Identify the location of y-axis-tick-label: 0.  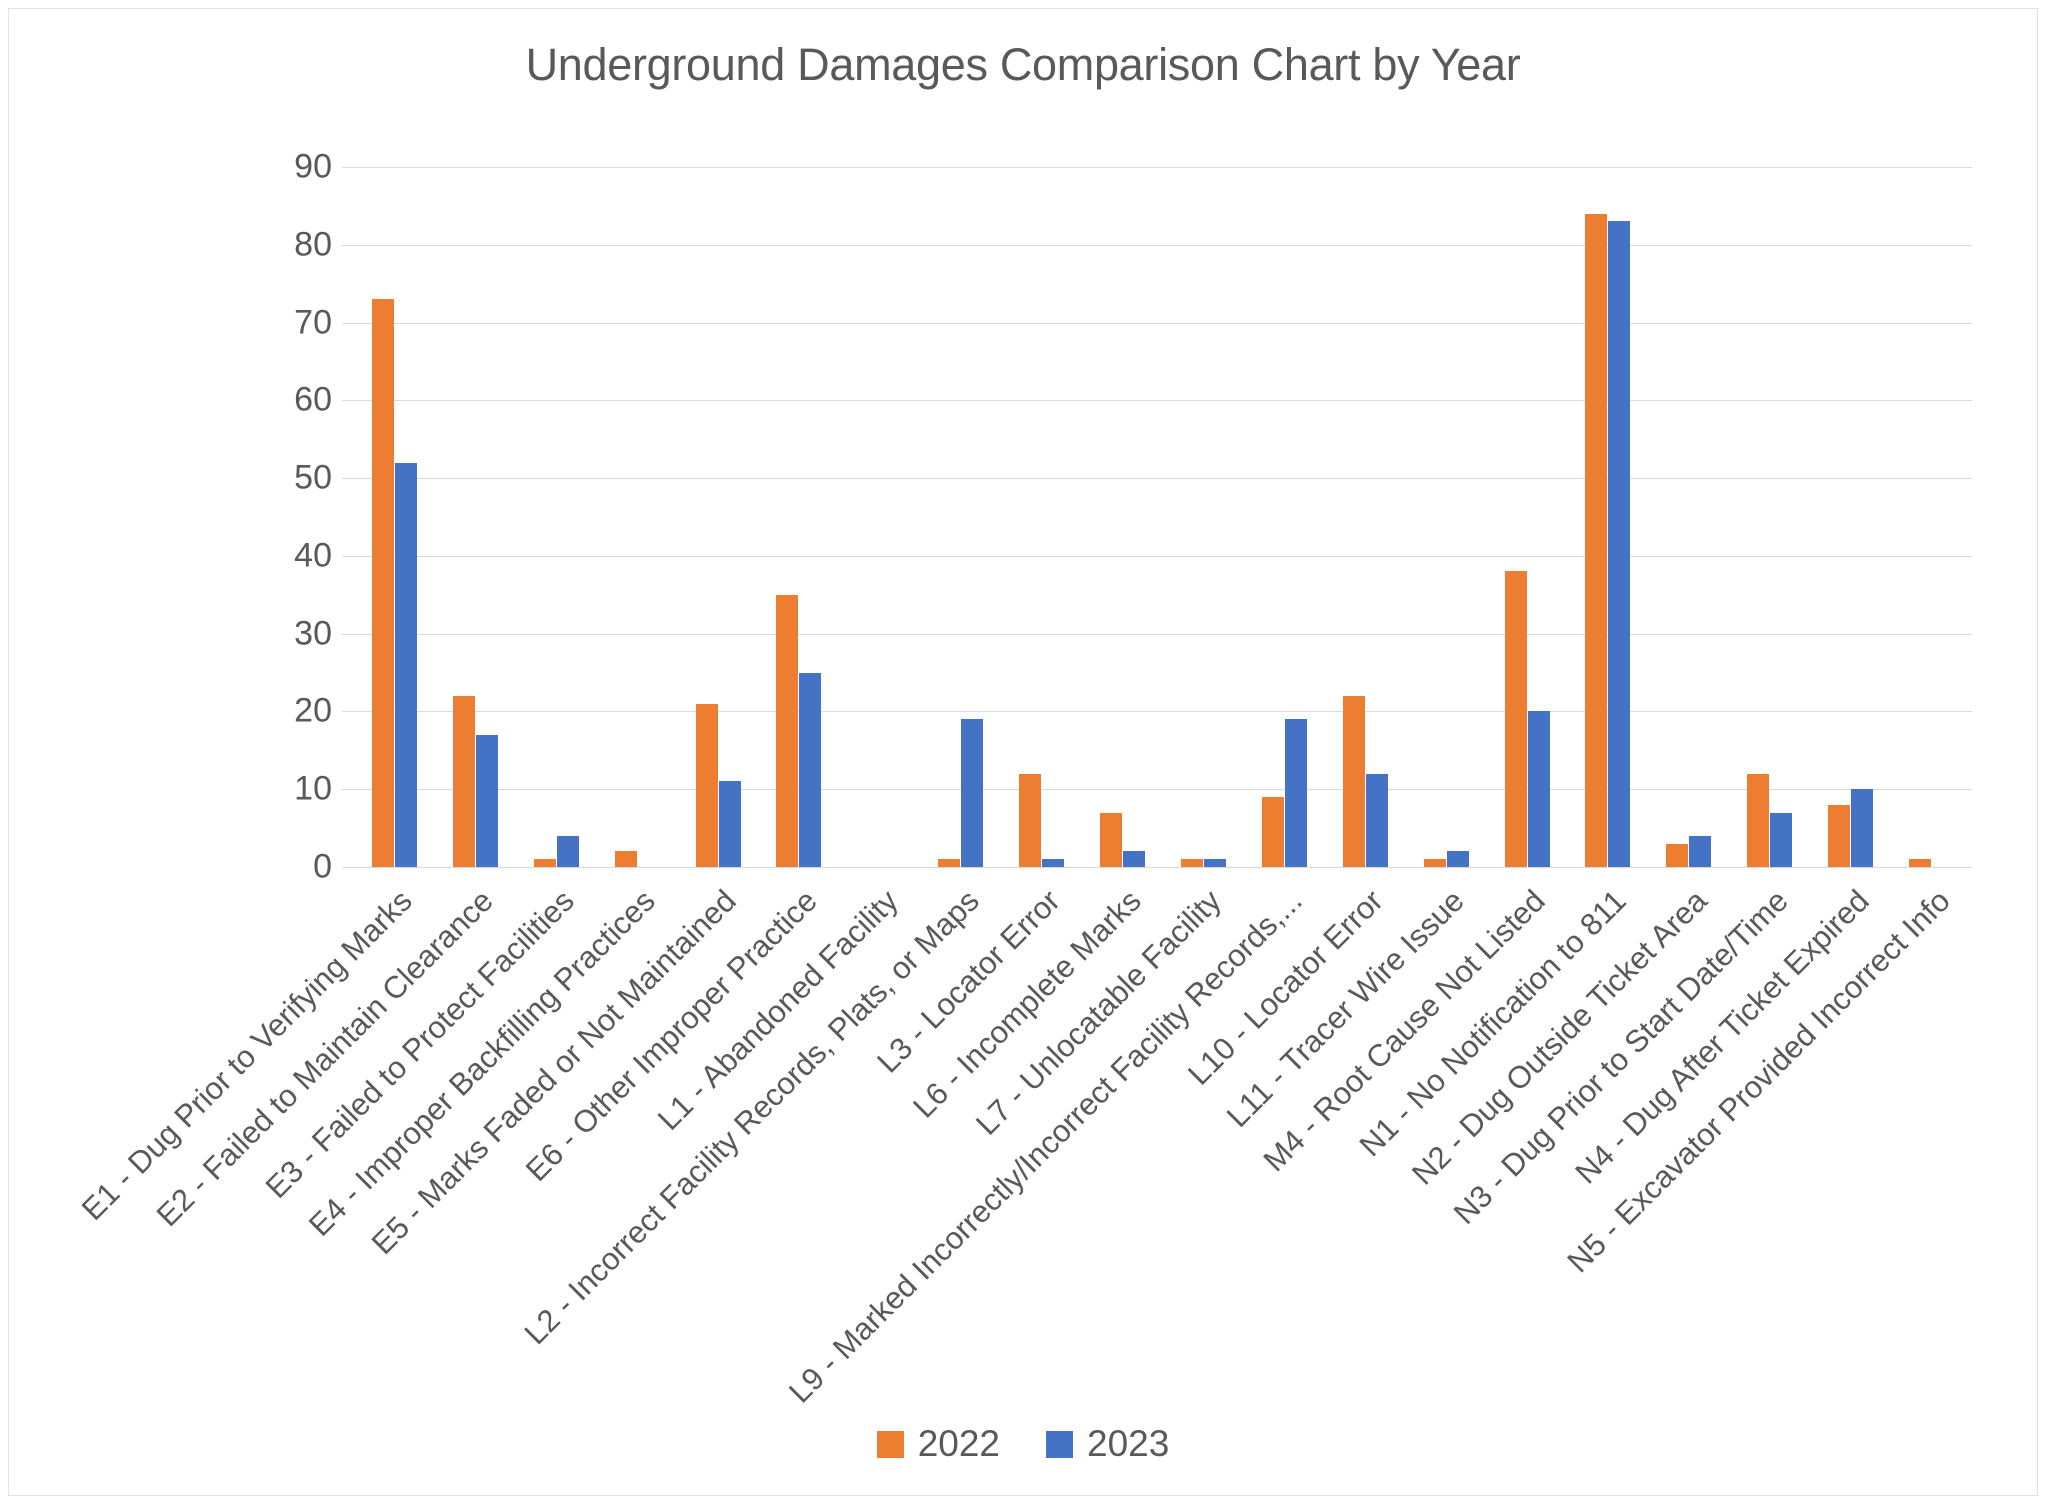
(322, 866).